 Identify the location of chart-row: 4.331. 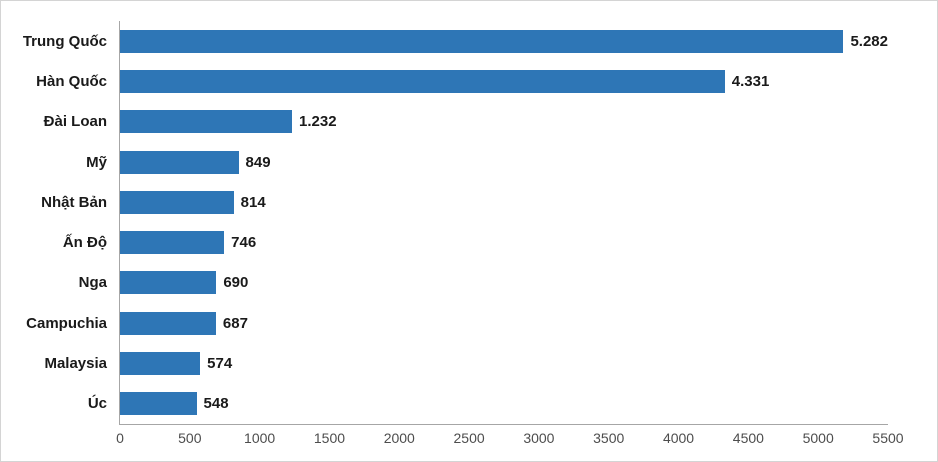
(504, 81).